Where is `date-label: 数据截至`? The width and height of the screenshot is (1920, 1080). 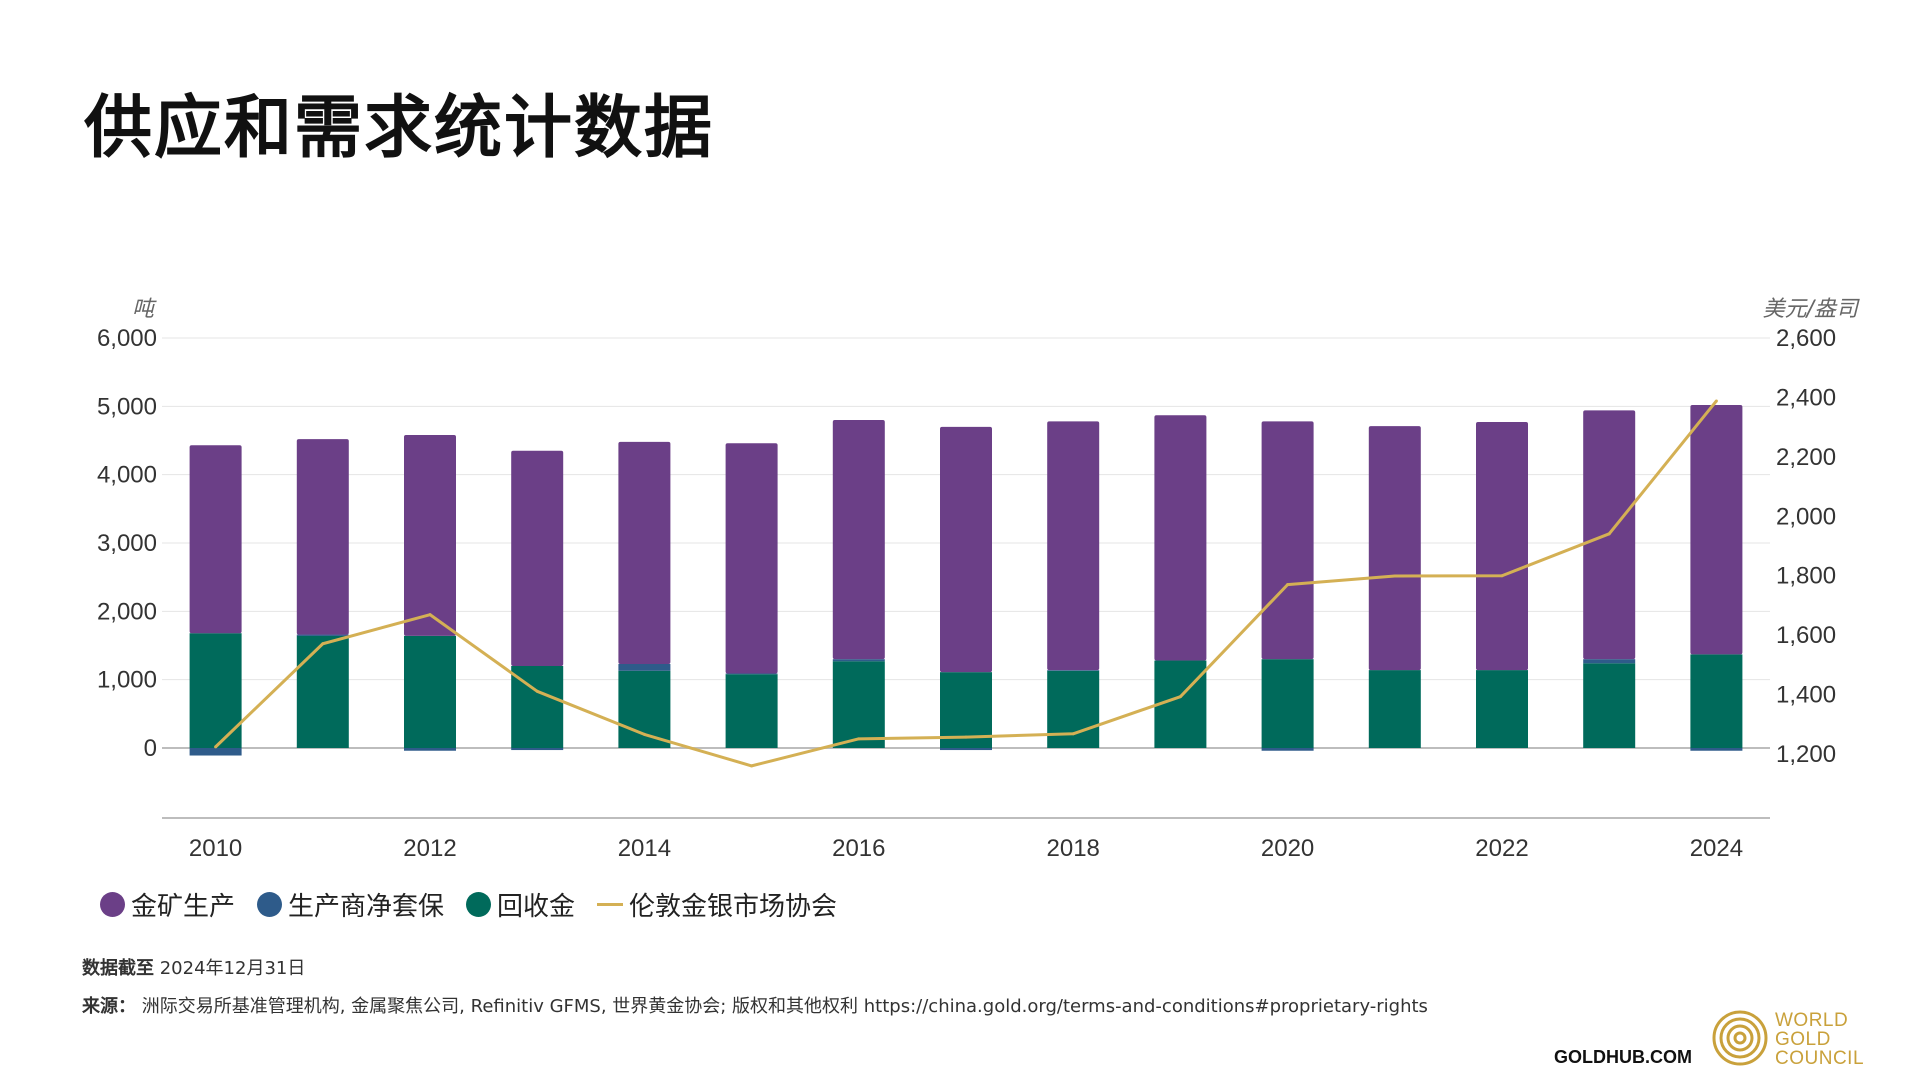 date-label: 数据截至 is located at coordinates (118, 968).